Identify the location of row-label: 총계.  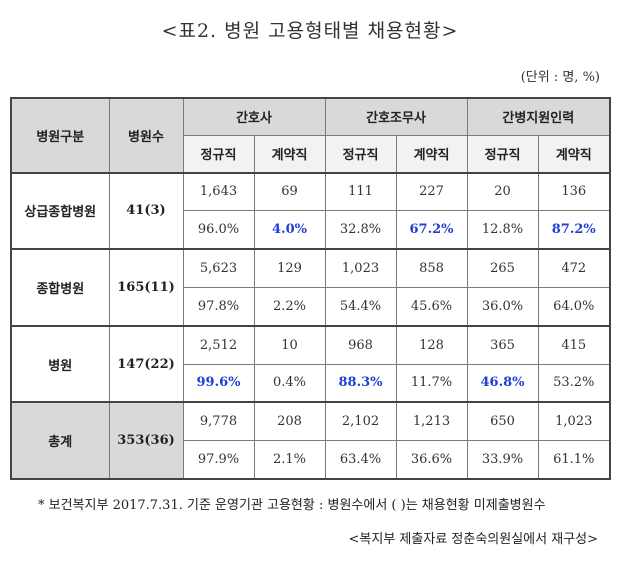
(60, 440).